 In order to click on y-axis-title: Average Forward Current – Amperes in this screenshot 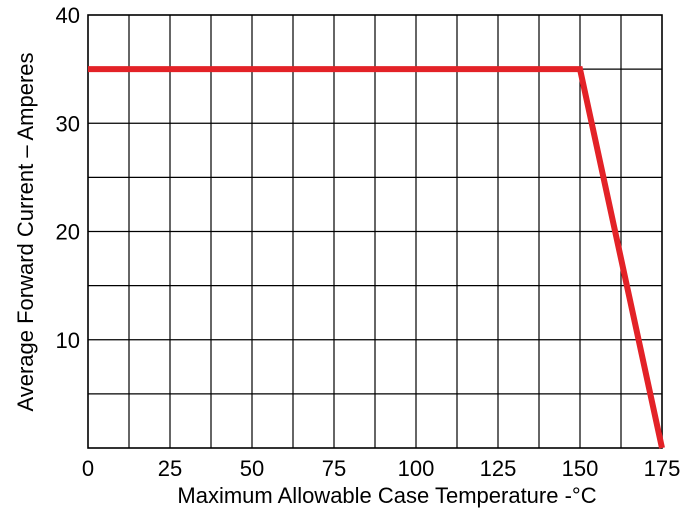, I will do `click(25, 231)`.